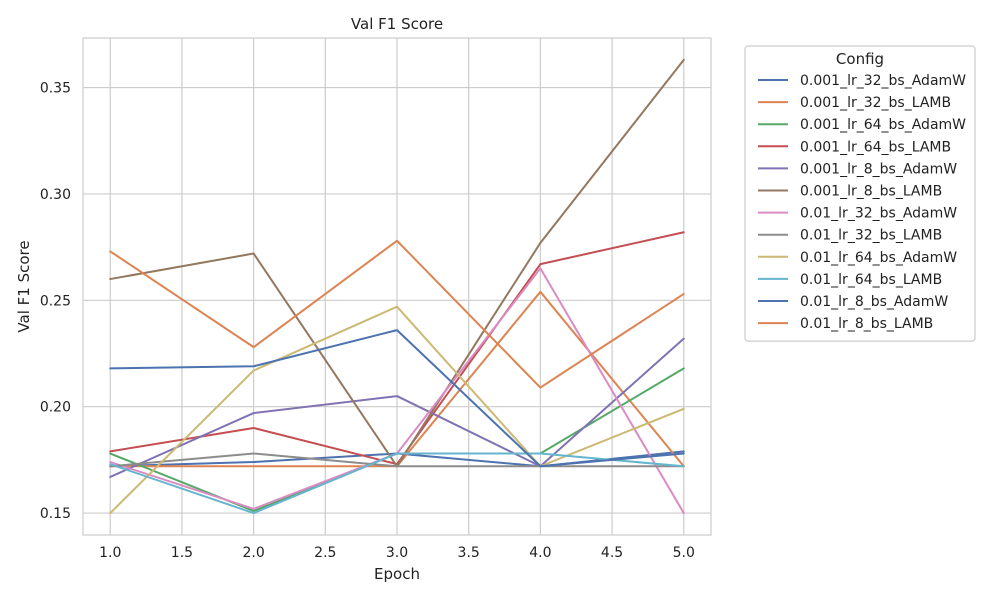 The height and width of the screenshot is (600, 1000). I want to click on legend-label: 0.01_lr_8_bs_AdamW, so click(874, 302).